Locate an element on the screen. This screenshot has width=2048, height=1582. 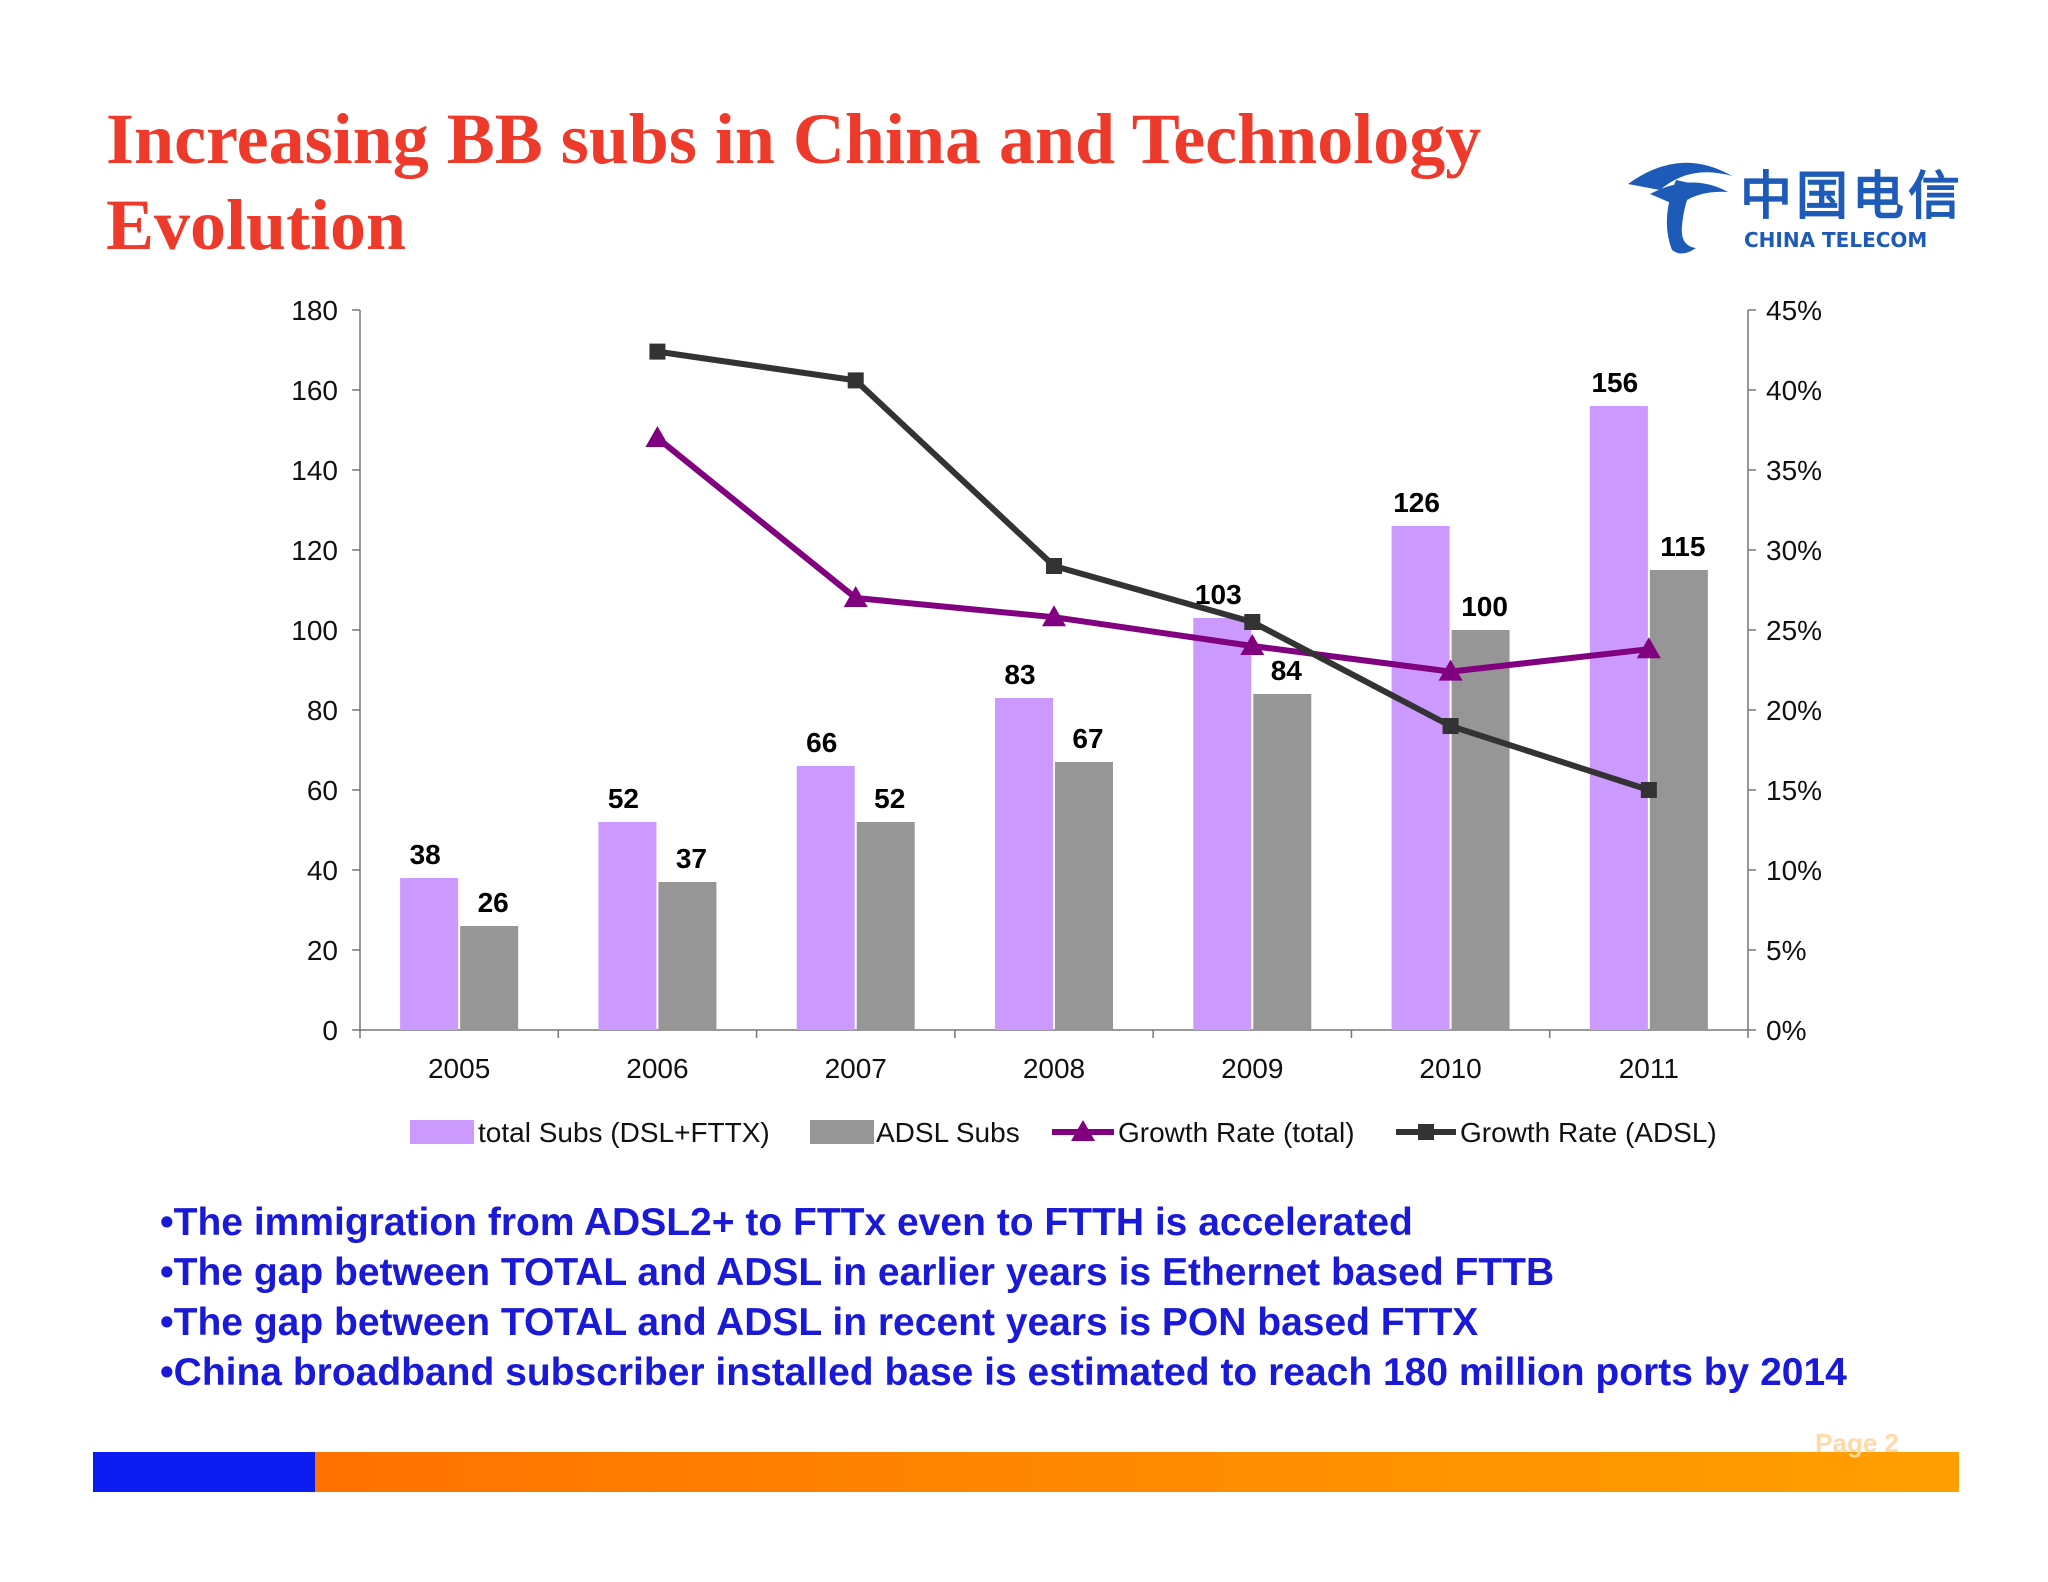
left-tick-label: 60 is located at coordinates (322, 790).